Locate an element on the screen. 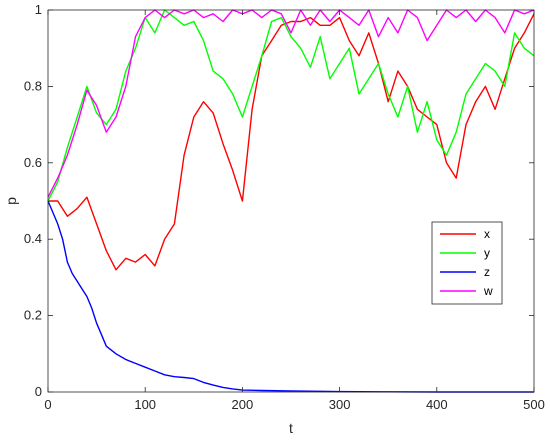  legend-label-z: z is located at coordinates (487, 272).